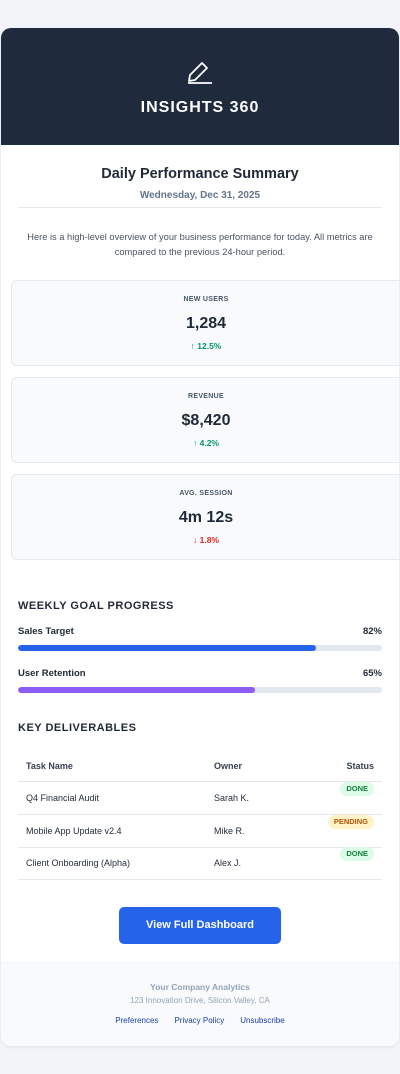  Describe the element at coordinates (78, 863) in the screenshot. I see `task-name: Client Onboarding (Alpha)` at that location.